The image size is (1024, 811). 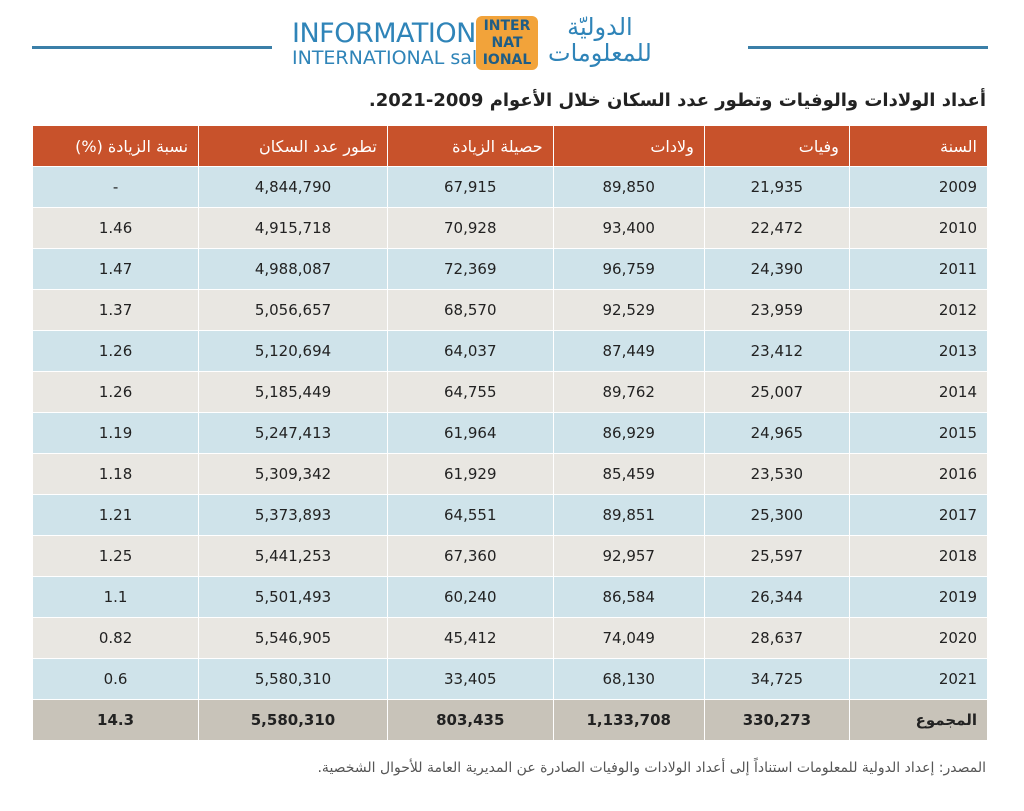 I want to click on table-row: 2021 34,725 68,130 33,405 5,580,310 0.6, so click(x=510, y=679).